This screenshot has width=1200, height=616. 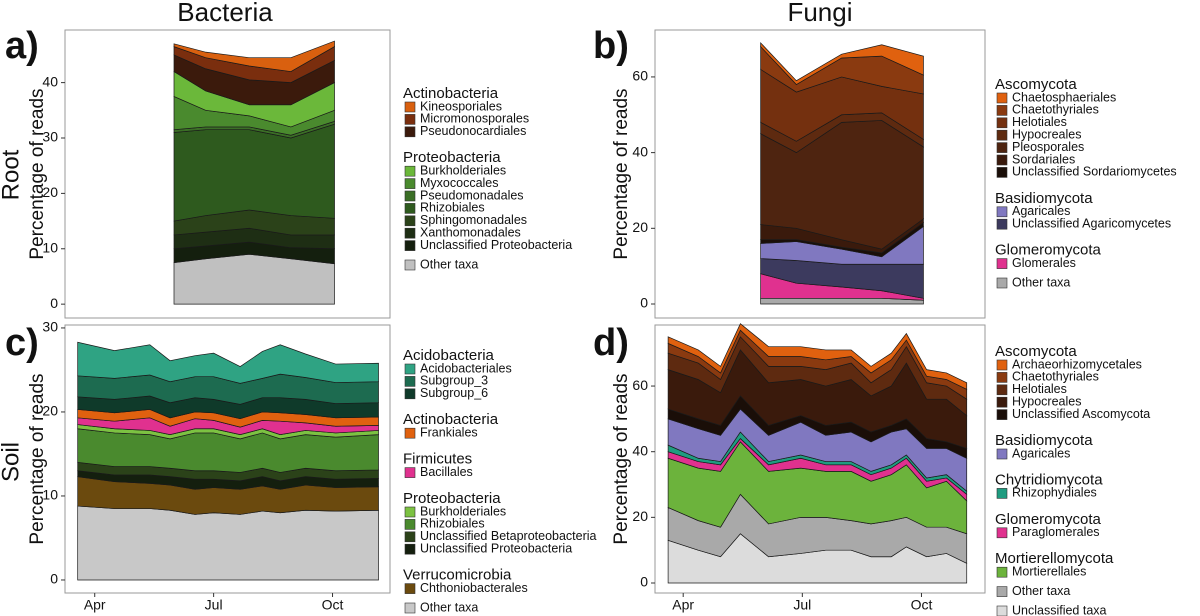 What do you see at coordinates (683, 605) in the screenshot?
I see `x-tick-label: Apr` at bounding box center [683, 605].